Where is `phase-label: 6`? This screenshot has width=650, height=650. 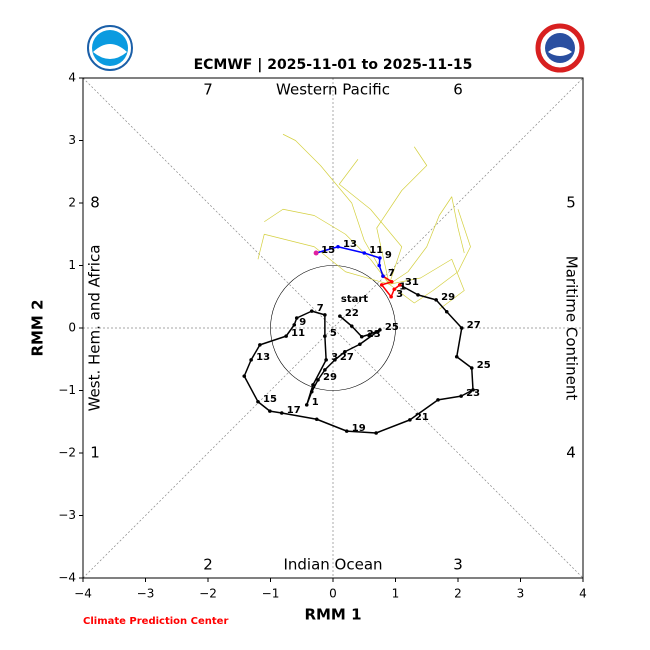 phase-label: 6 is located at coordinates (458, 90).